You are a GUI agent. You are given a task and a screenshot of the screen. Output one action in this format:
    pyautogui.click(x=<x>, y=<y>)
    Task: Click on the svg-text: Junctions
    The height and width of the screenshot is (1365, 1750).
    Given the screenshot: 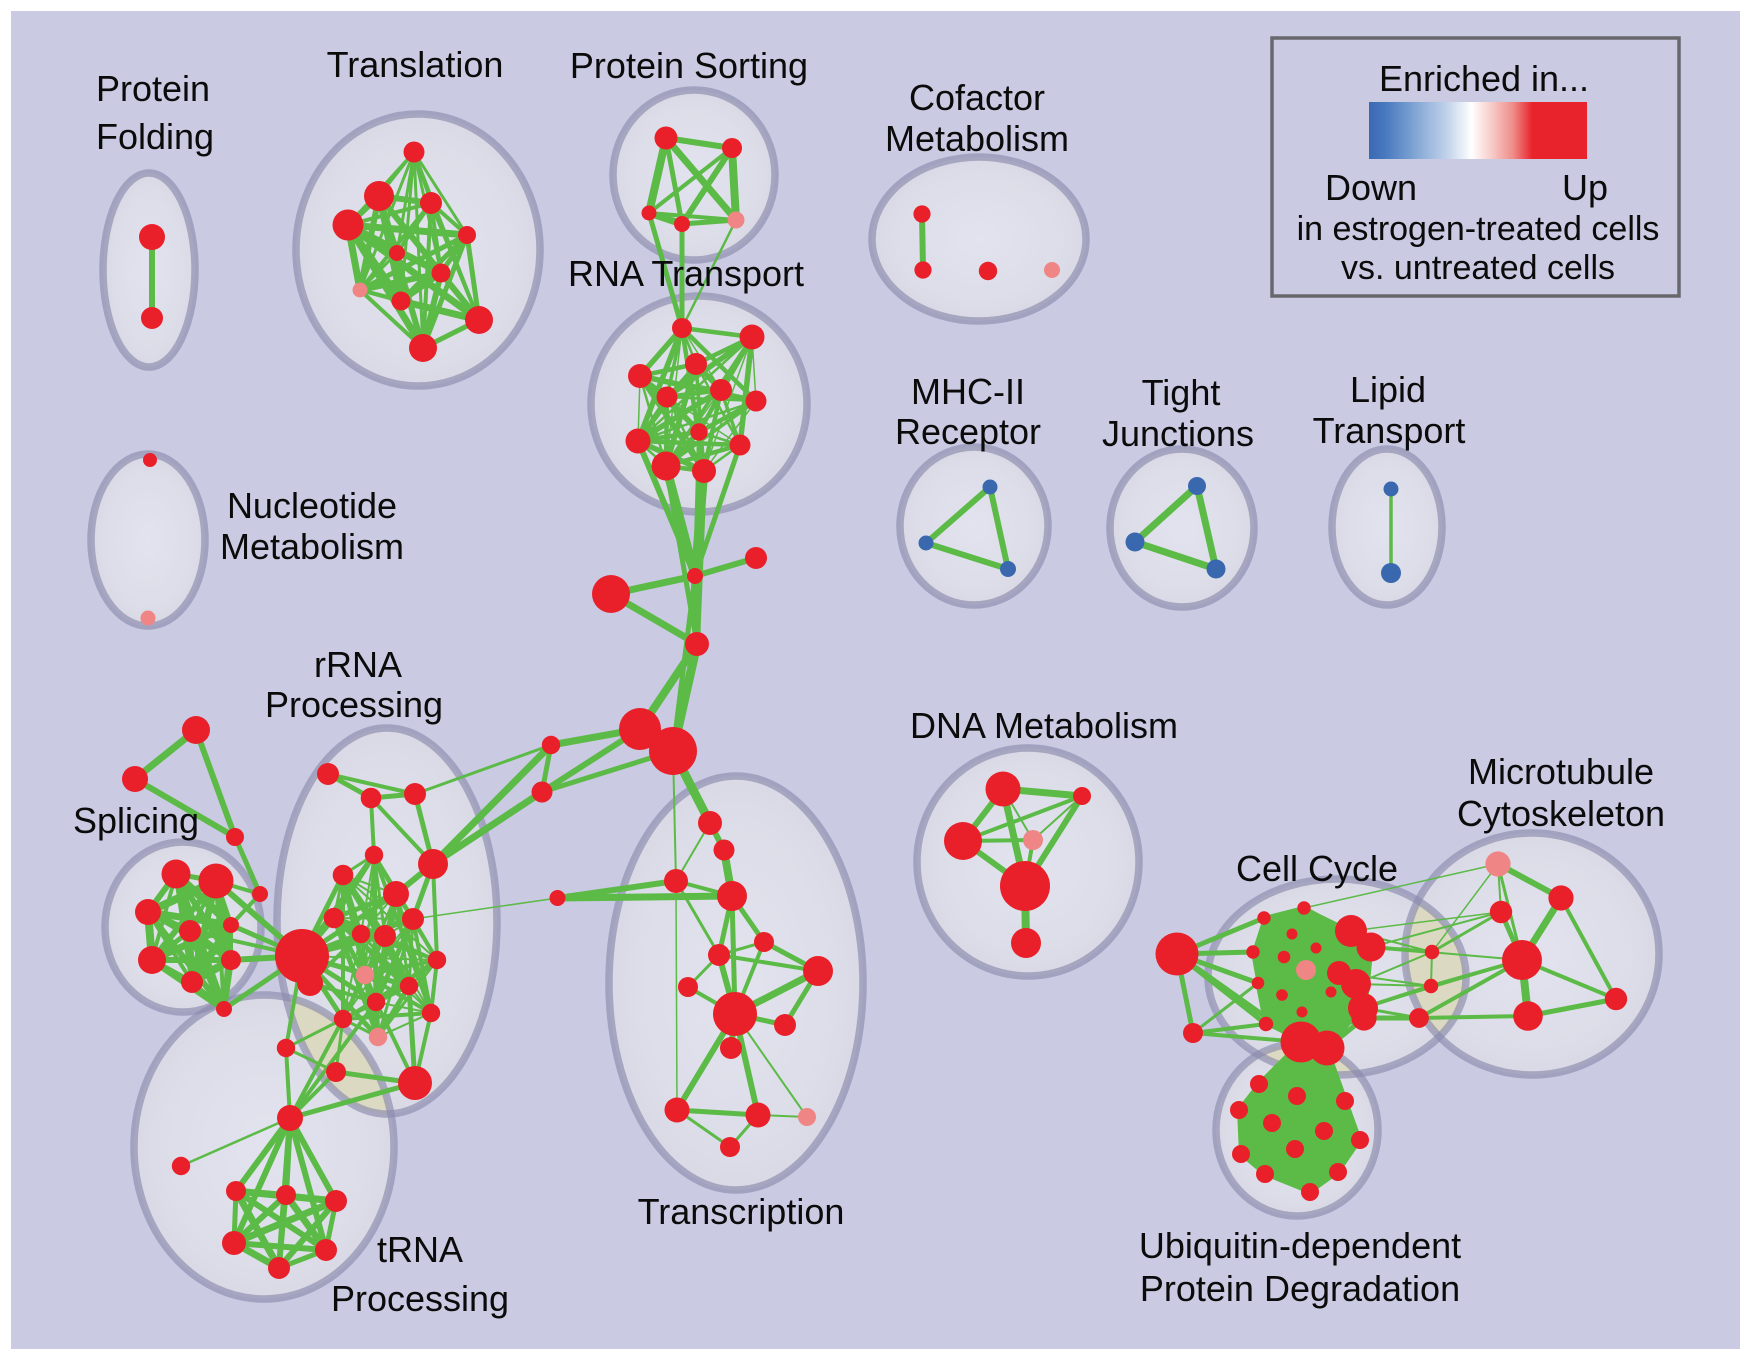 What is the action you would take?
    pyautogui.click(x=1178, y=433)
    